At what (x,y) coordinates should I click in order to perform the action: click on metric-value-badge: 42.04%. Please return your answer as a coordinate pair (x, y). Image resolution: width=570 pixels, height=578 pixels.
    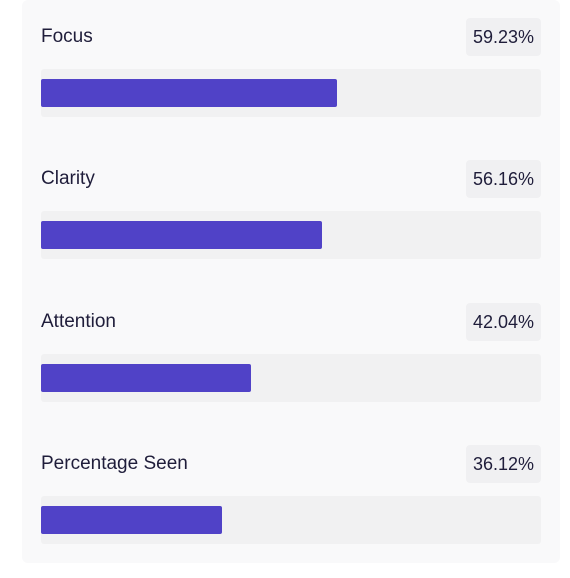
    Looking at the image, I should click on (503, 322).